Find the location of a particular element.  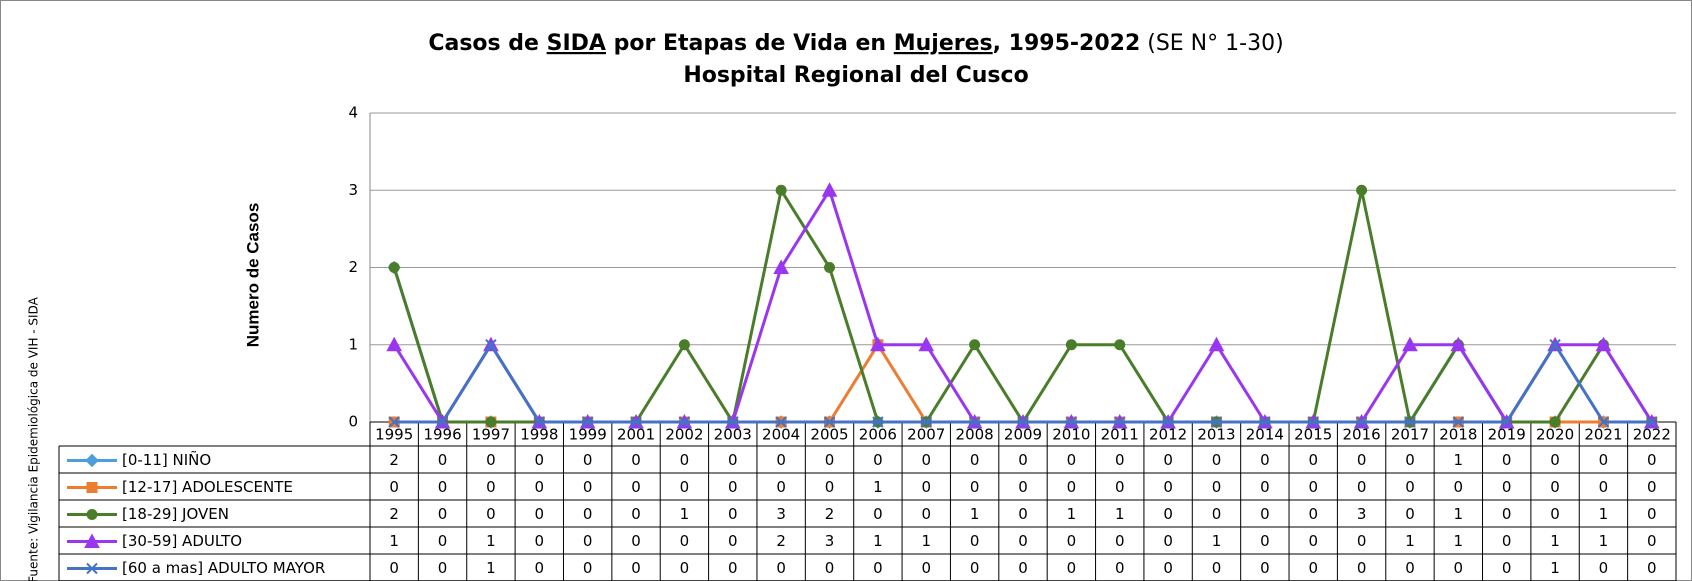

x-tick-label: 2022 is located at coordinates (1652, 435).